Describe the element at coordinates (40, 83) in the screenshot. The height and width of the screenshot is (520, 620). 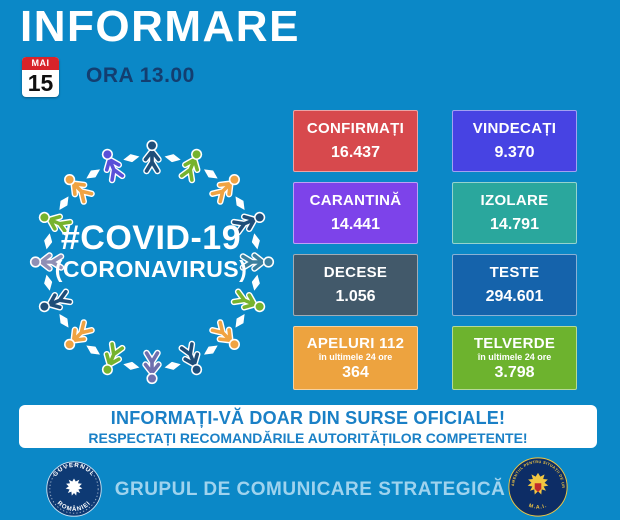
I see `calendar-day: 15` at that location.